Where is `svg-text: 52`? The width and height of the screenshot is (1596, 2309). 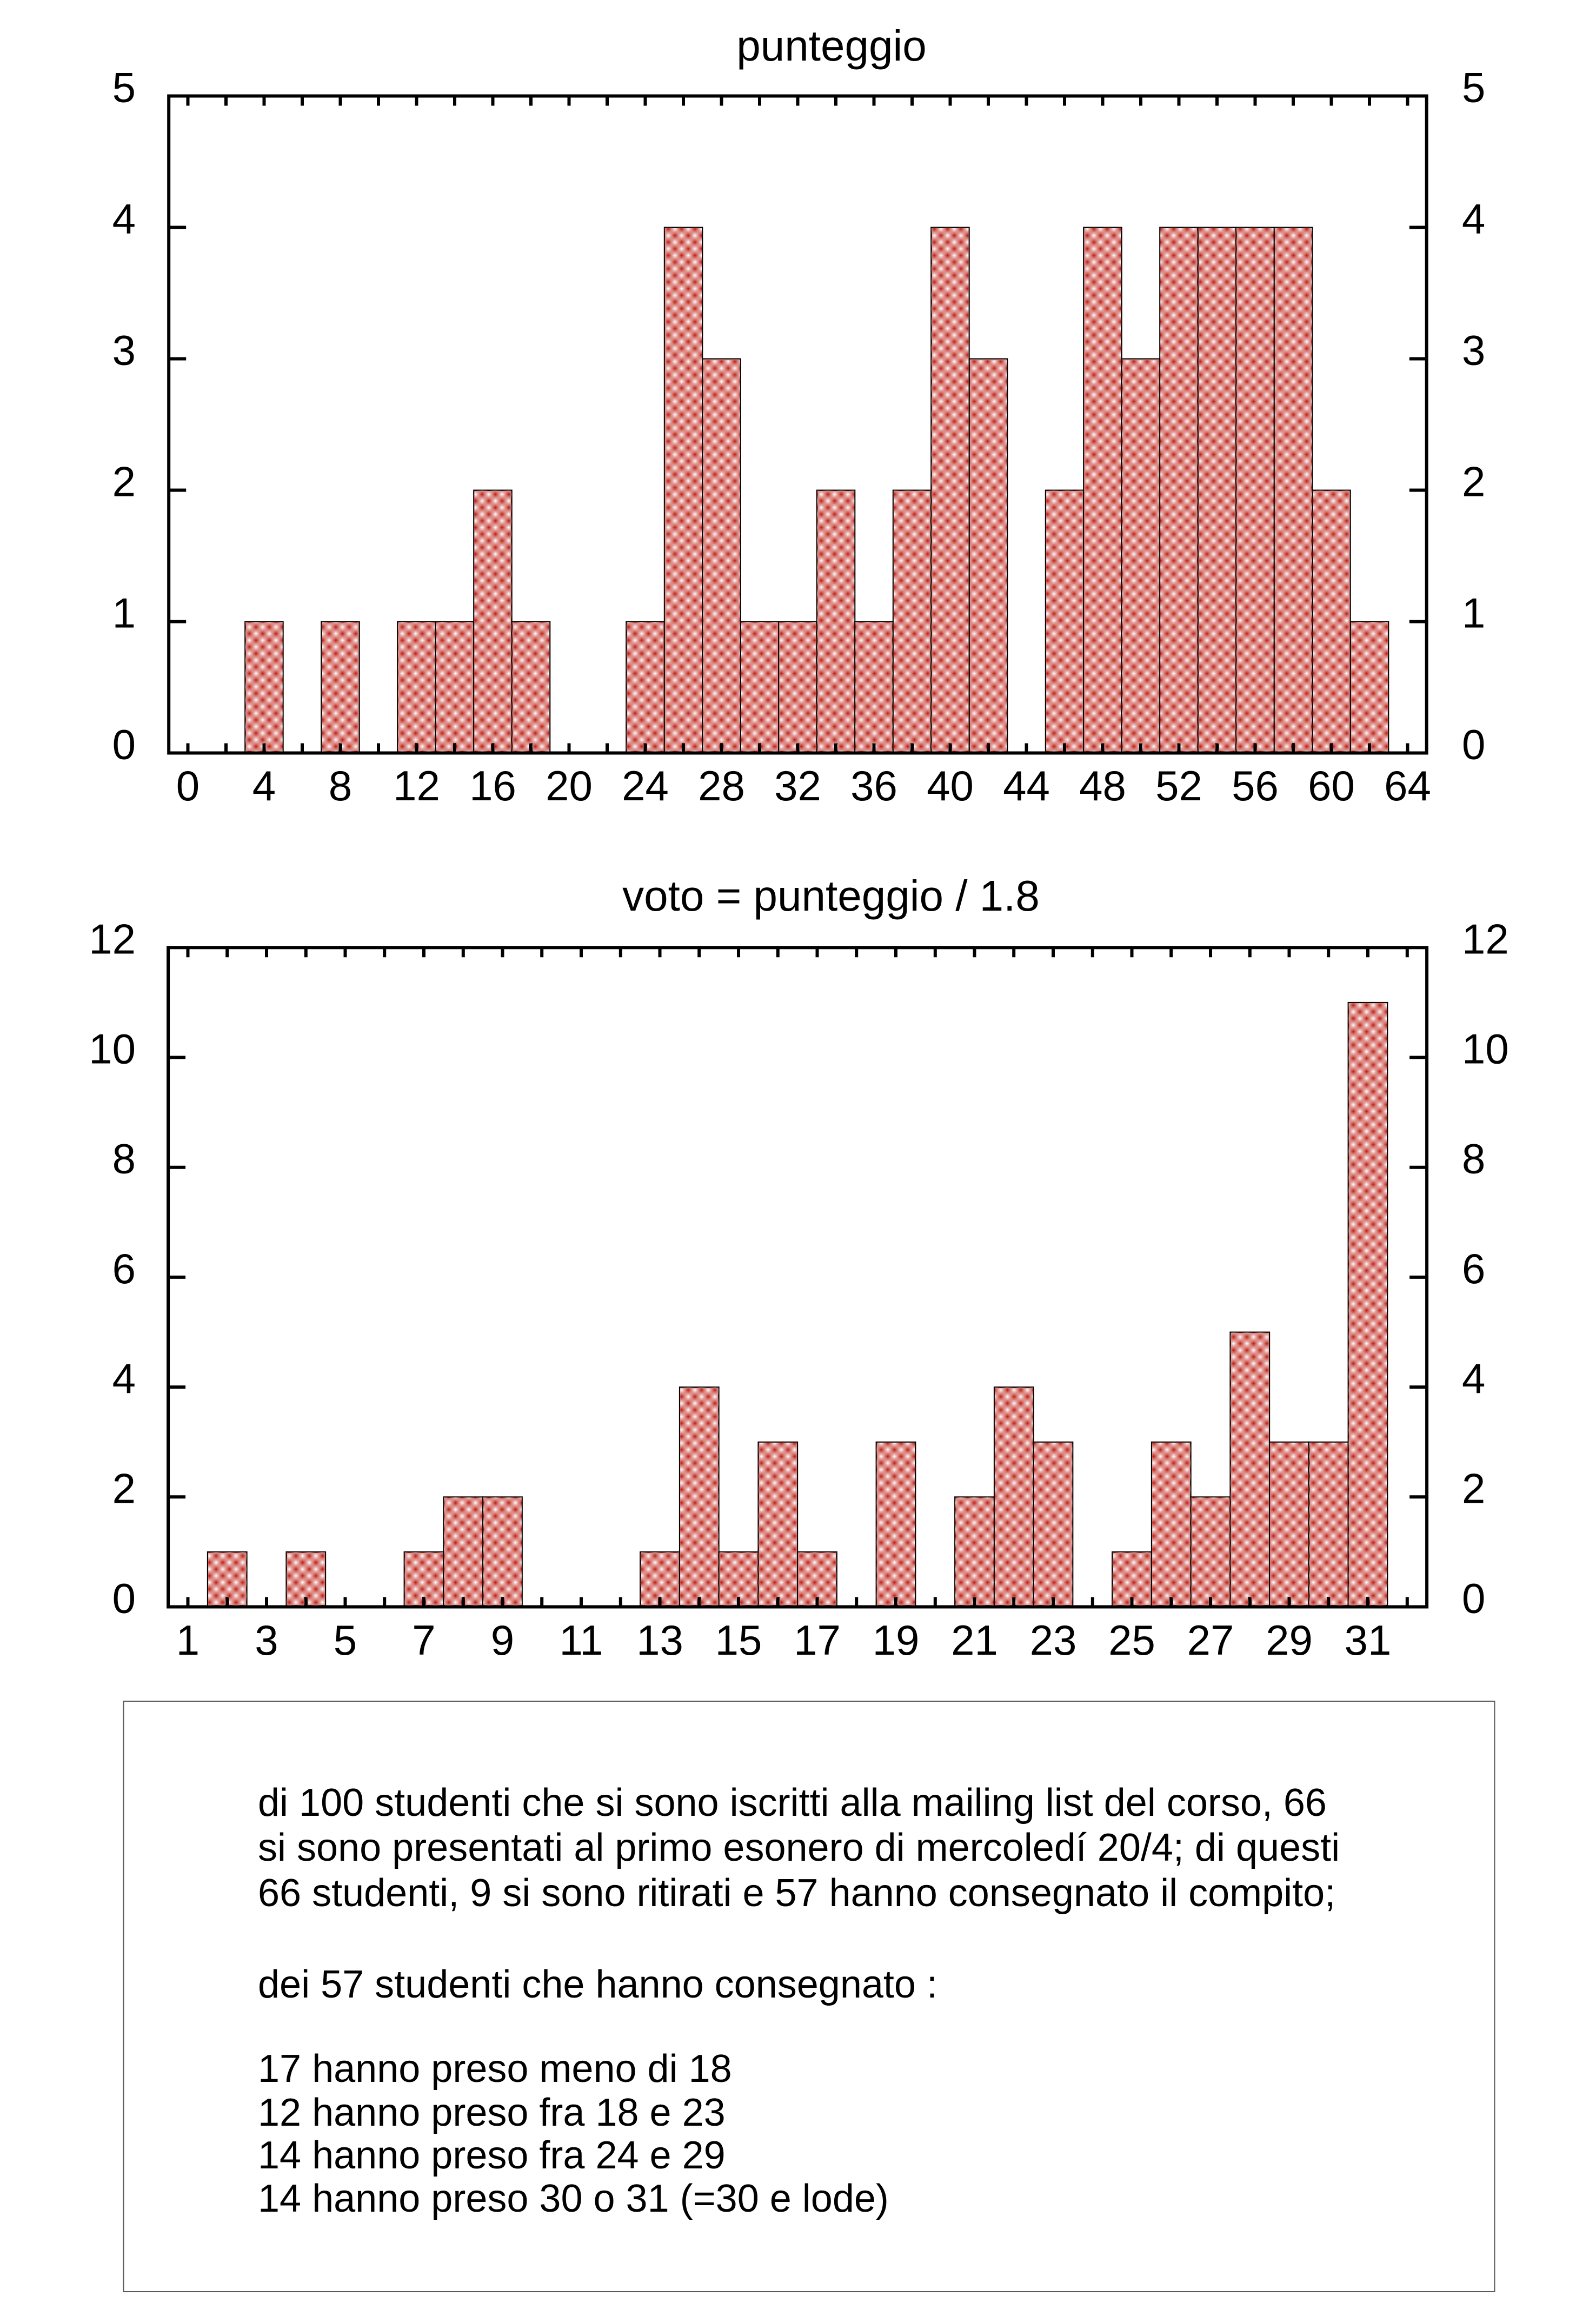
svg-text: 52 is located at coordinates (1178, 786).